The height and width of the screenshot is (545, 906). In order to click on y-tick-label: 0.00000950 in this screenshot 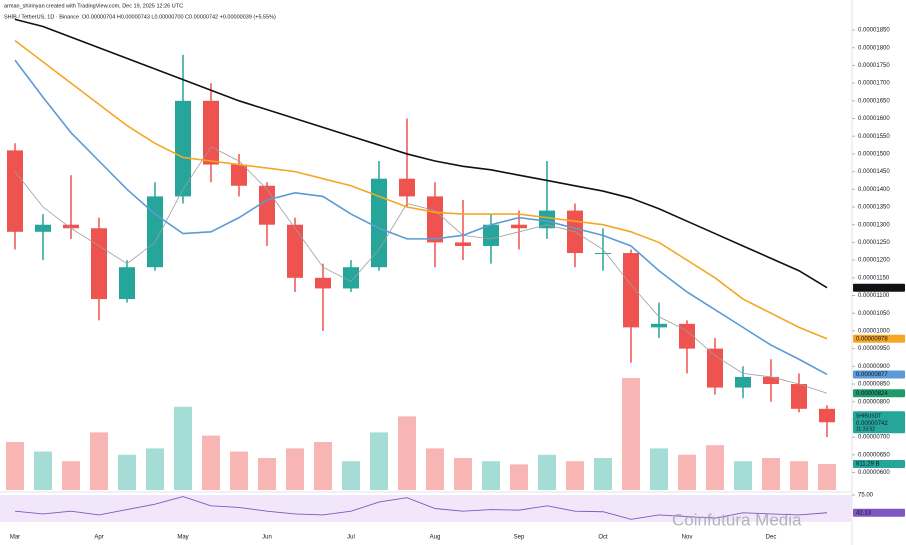, I will do `click(874, 349)`.